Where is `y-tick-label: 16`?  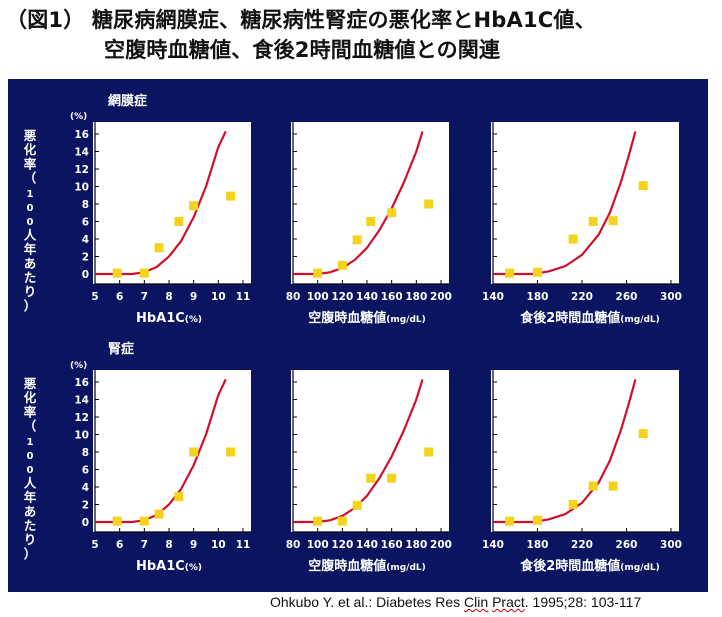
y-tick-label: 16 is located at coordinates (81, 135).